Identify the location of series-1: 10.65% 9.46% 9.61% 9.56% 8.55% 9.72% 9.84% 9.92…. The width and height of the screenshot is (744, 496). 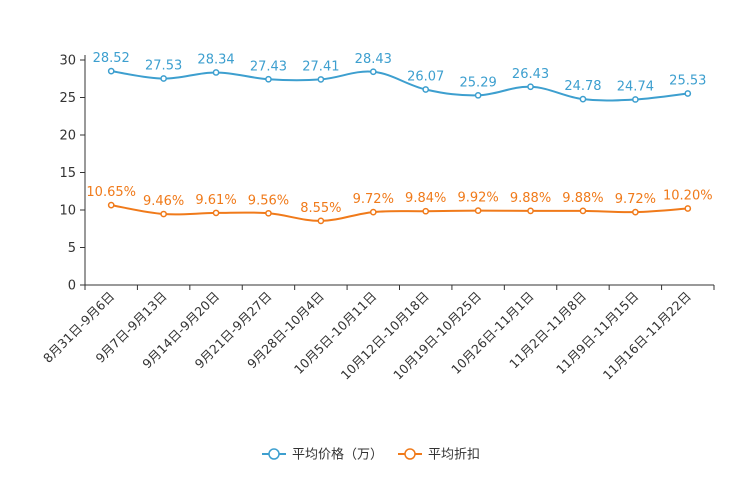
(399, 205).